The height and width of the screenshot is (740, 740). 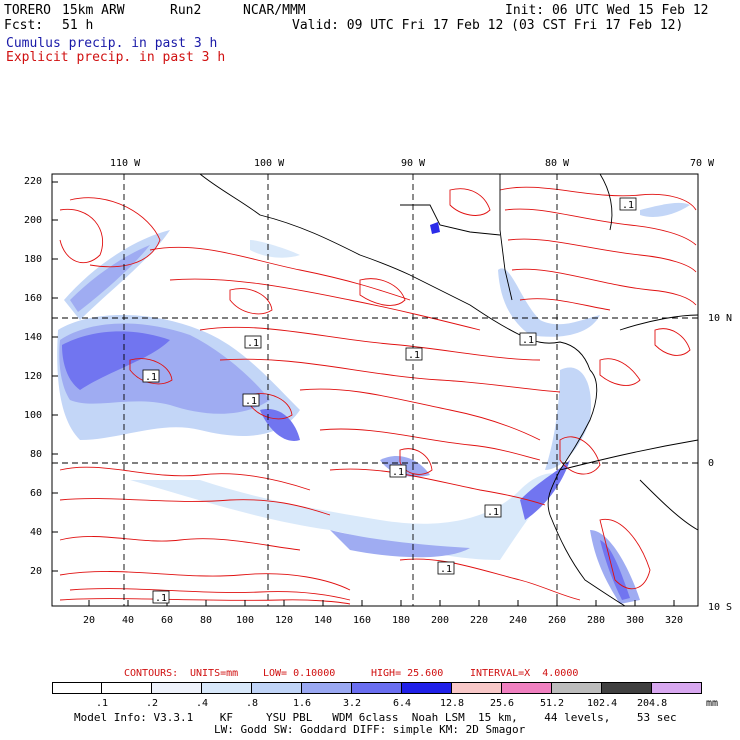 What do you see at coordinates (269, 163) in the screenshot?
I see `lon-label: 100 W` at bounding box center [269, 163].